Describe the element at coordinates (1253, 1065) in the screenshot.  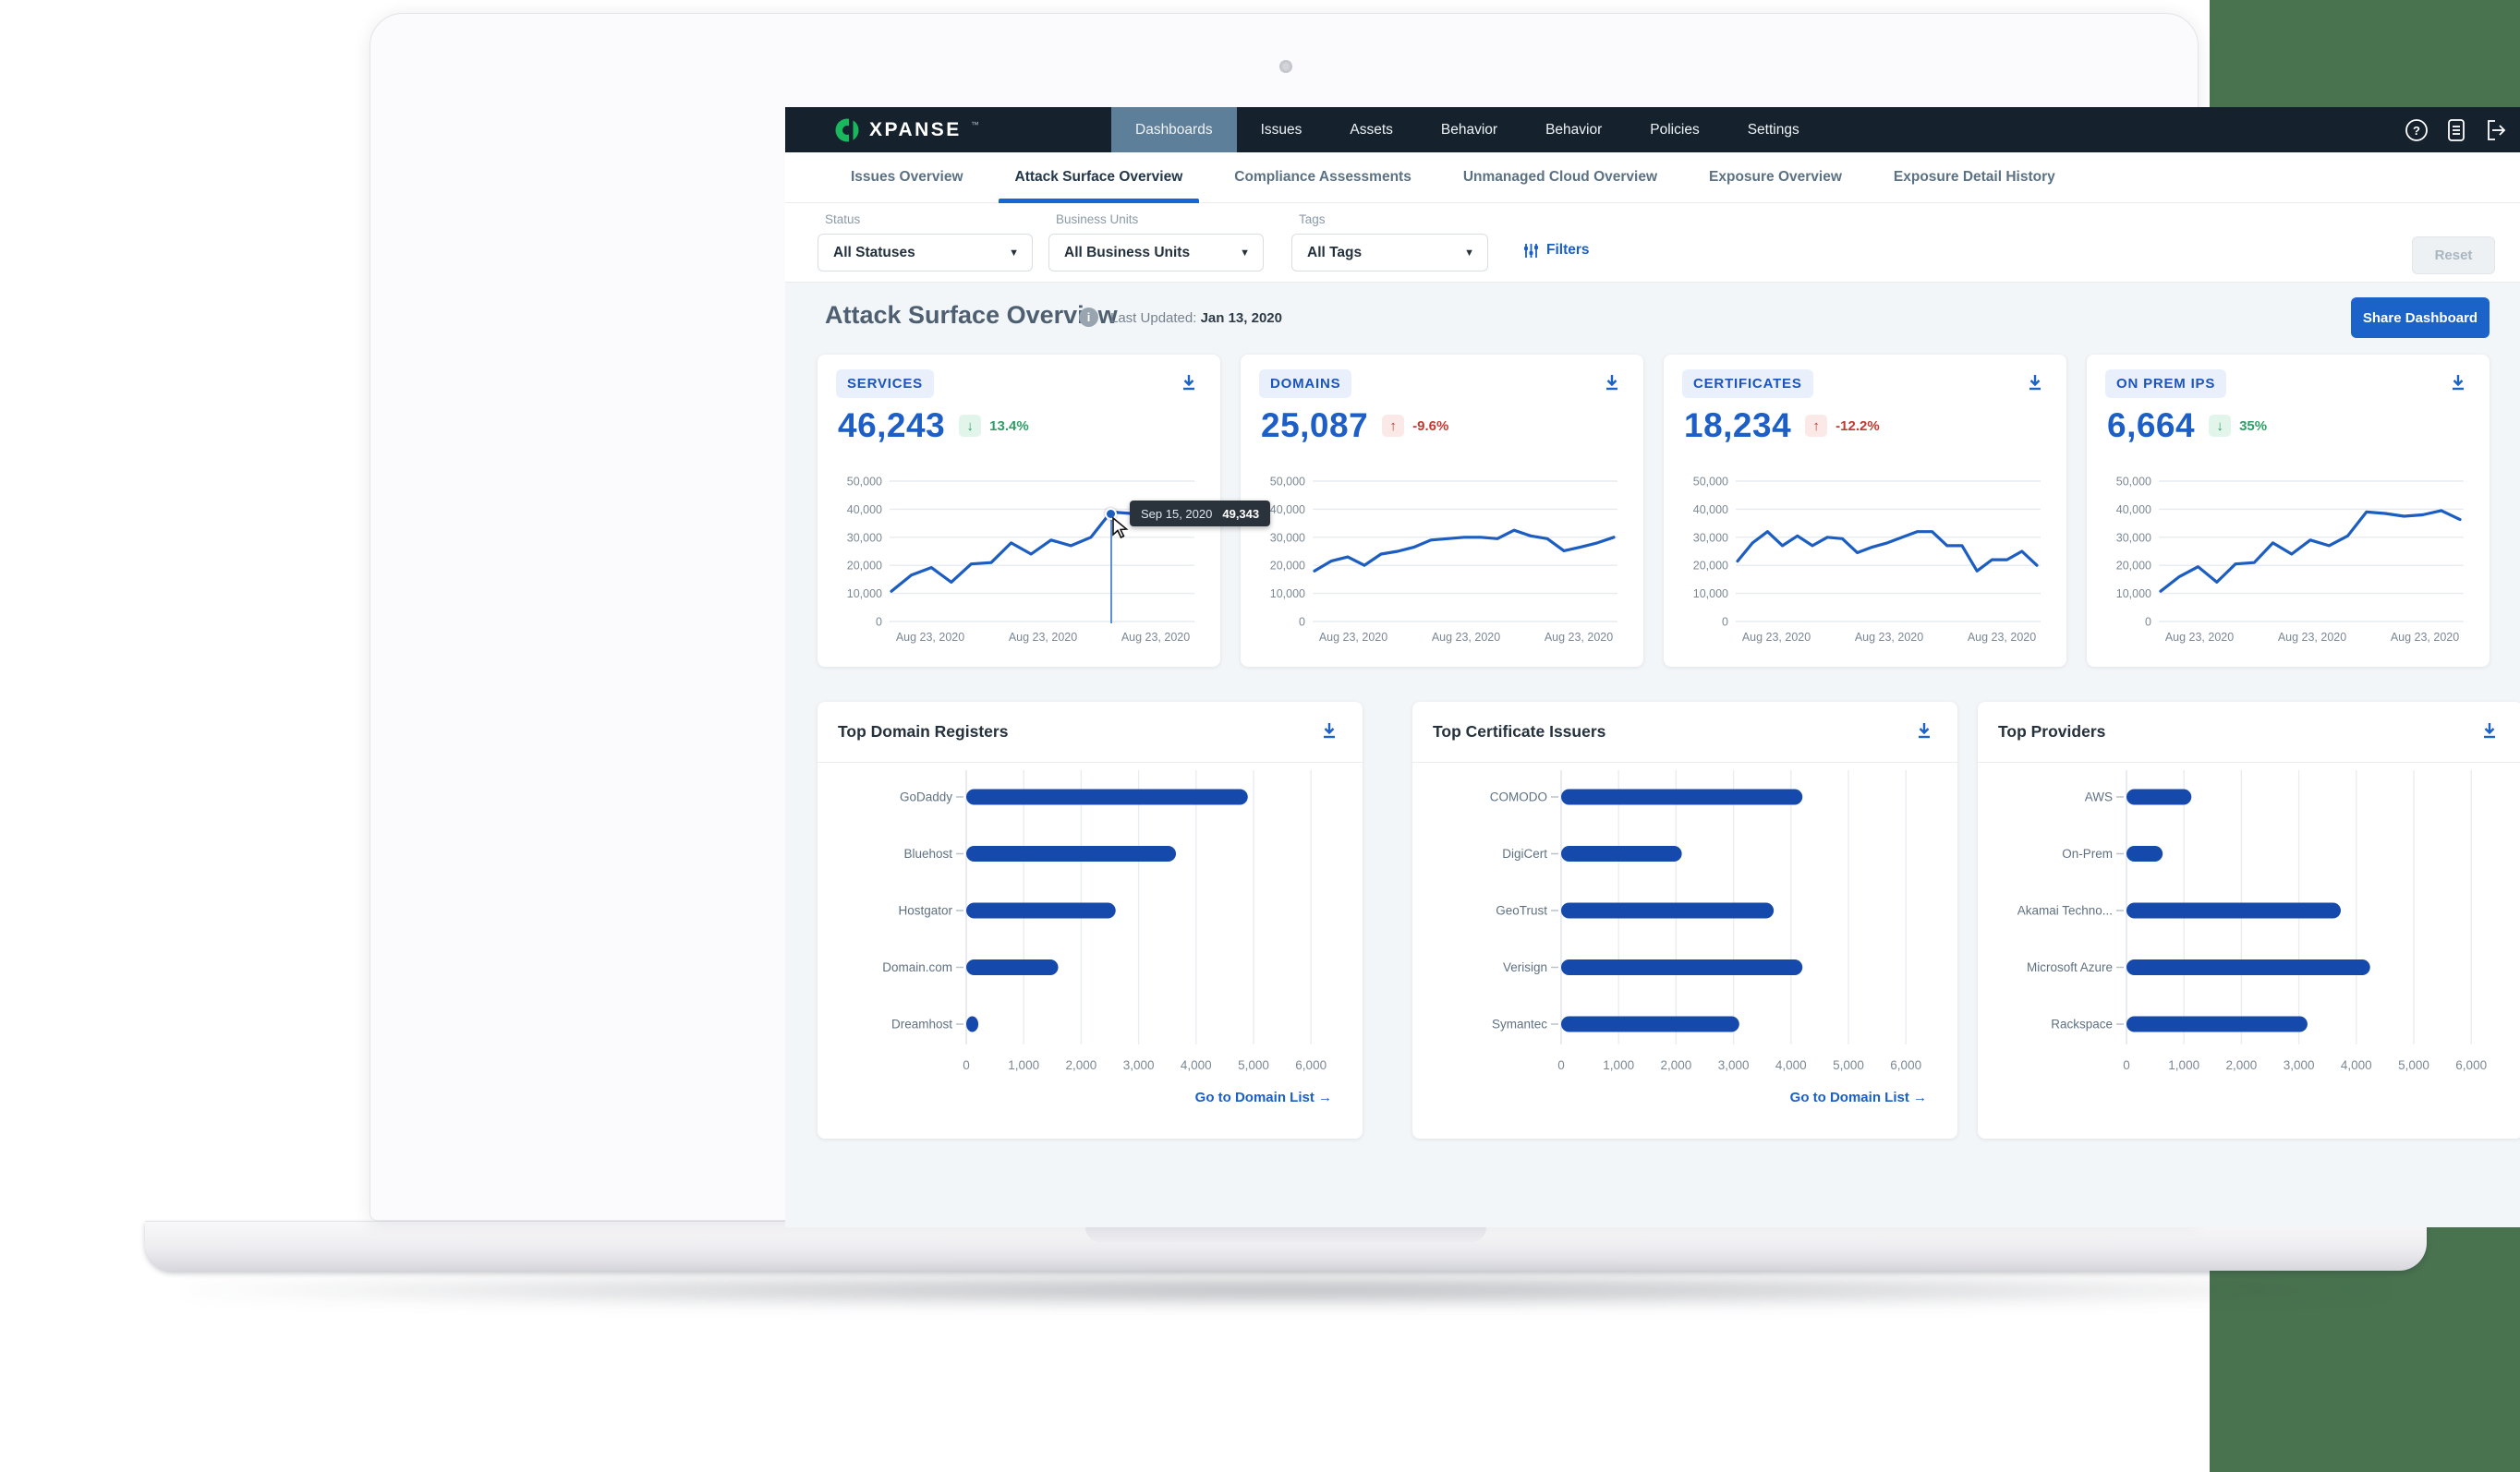
I see `svg-text: 5,000` at that location.